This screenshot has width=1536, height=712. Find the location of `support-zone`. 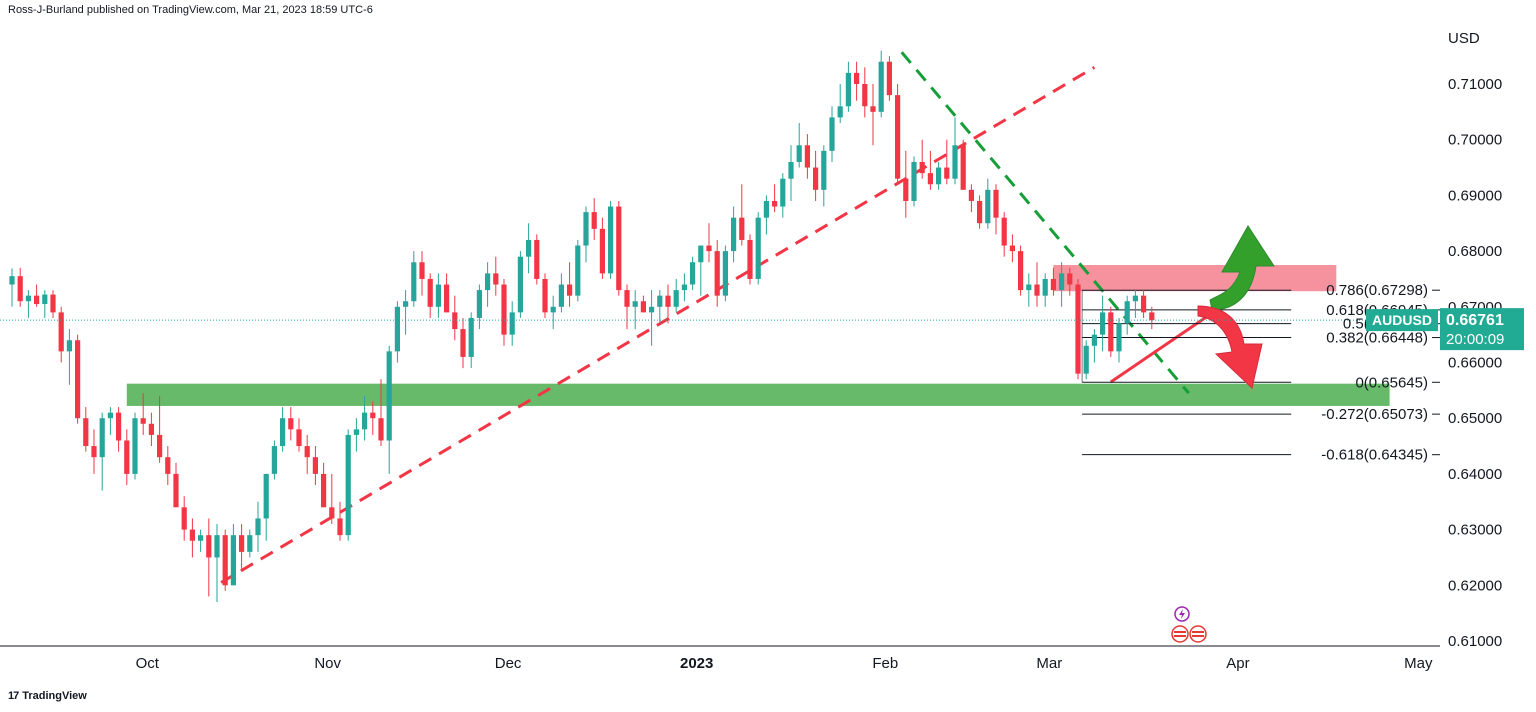

support-zone is located at coordinates (758, 394).